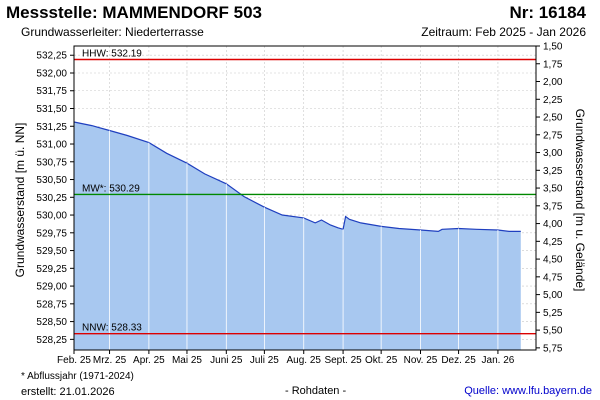 This screenshot has height=400, width=600. What do you see at coordinates (51, 162) in the screenshot?
I see `left-tick-label: 530,75` at bounding box center [51, 162].